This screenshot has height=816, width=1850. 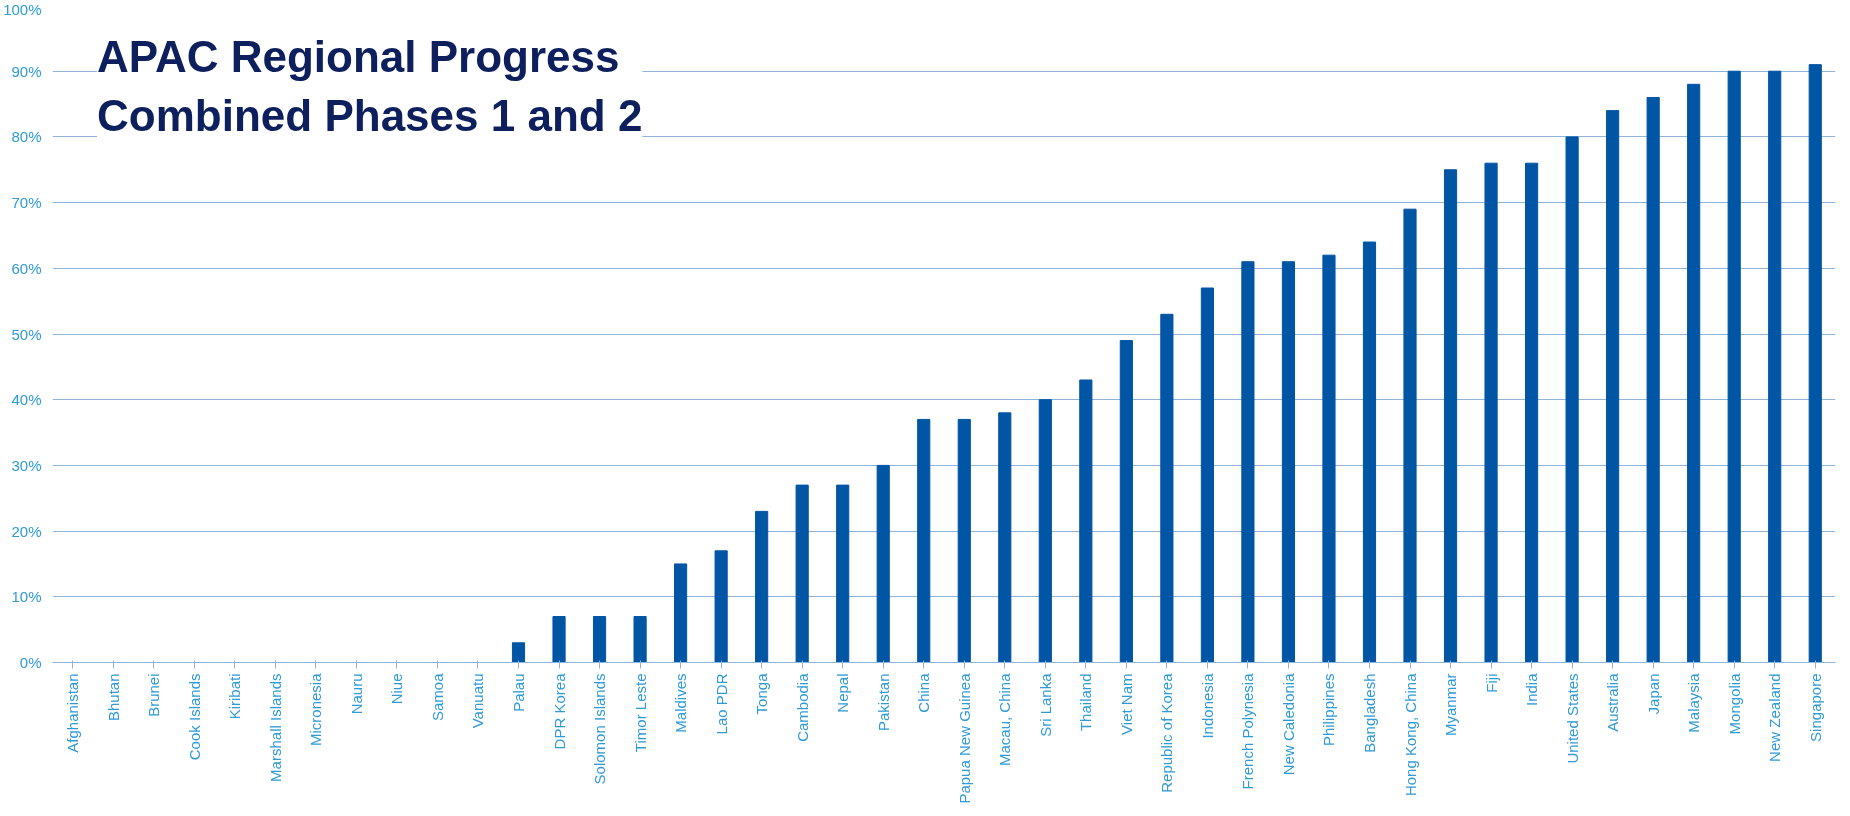 I want to click on x-tick-label: Kiribati, so click(x=235, y=696).